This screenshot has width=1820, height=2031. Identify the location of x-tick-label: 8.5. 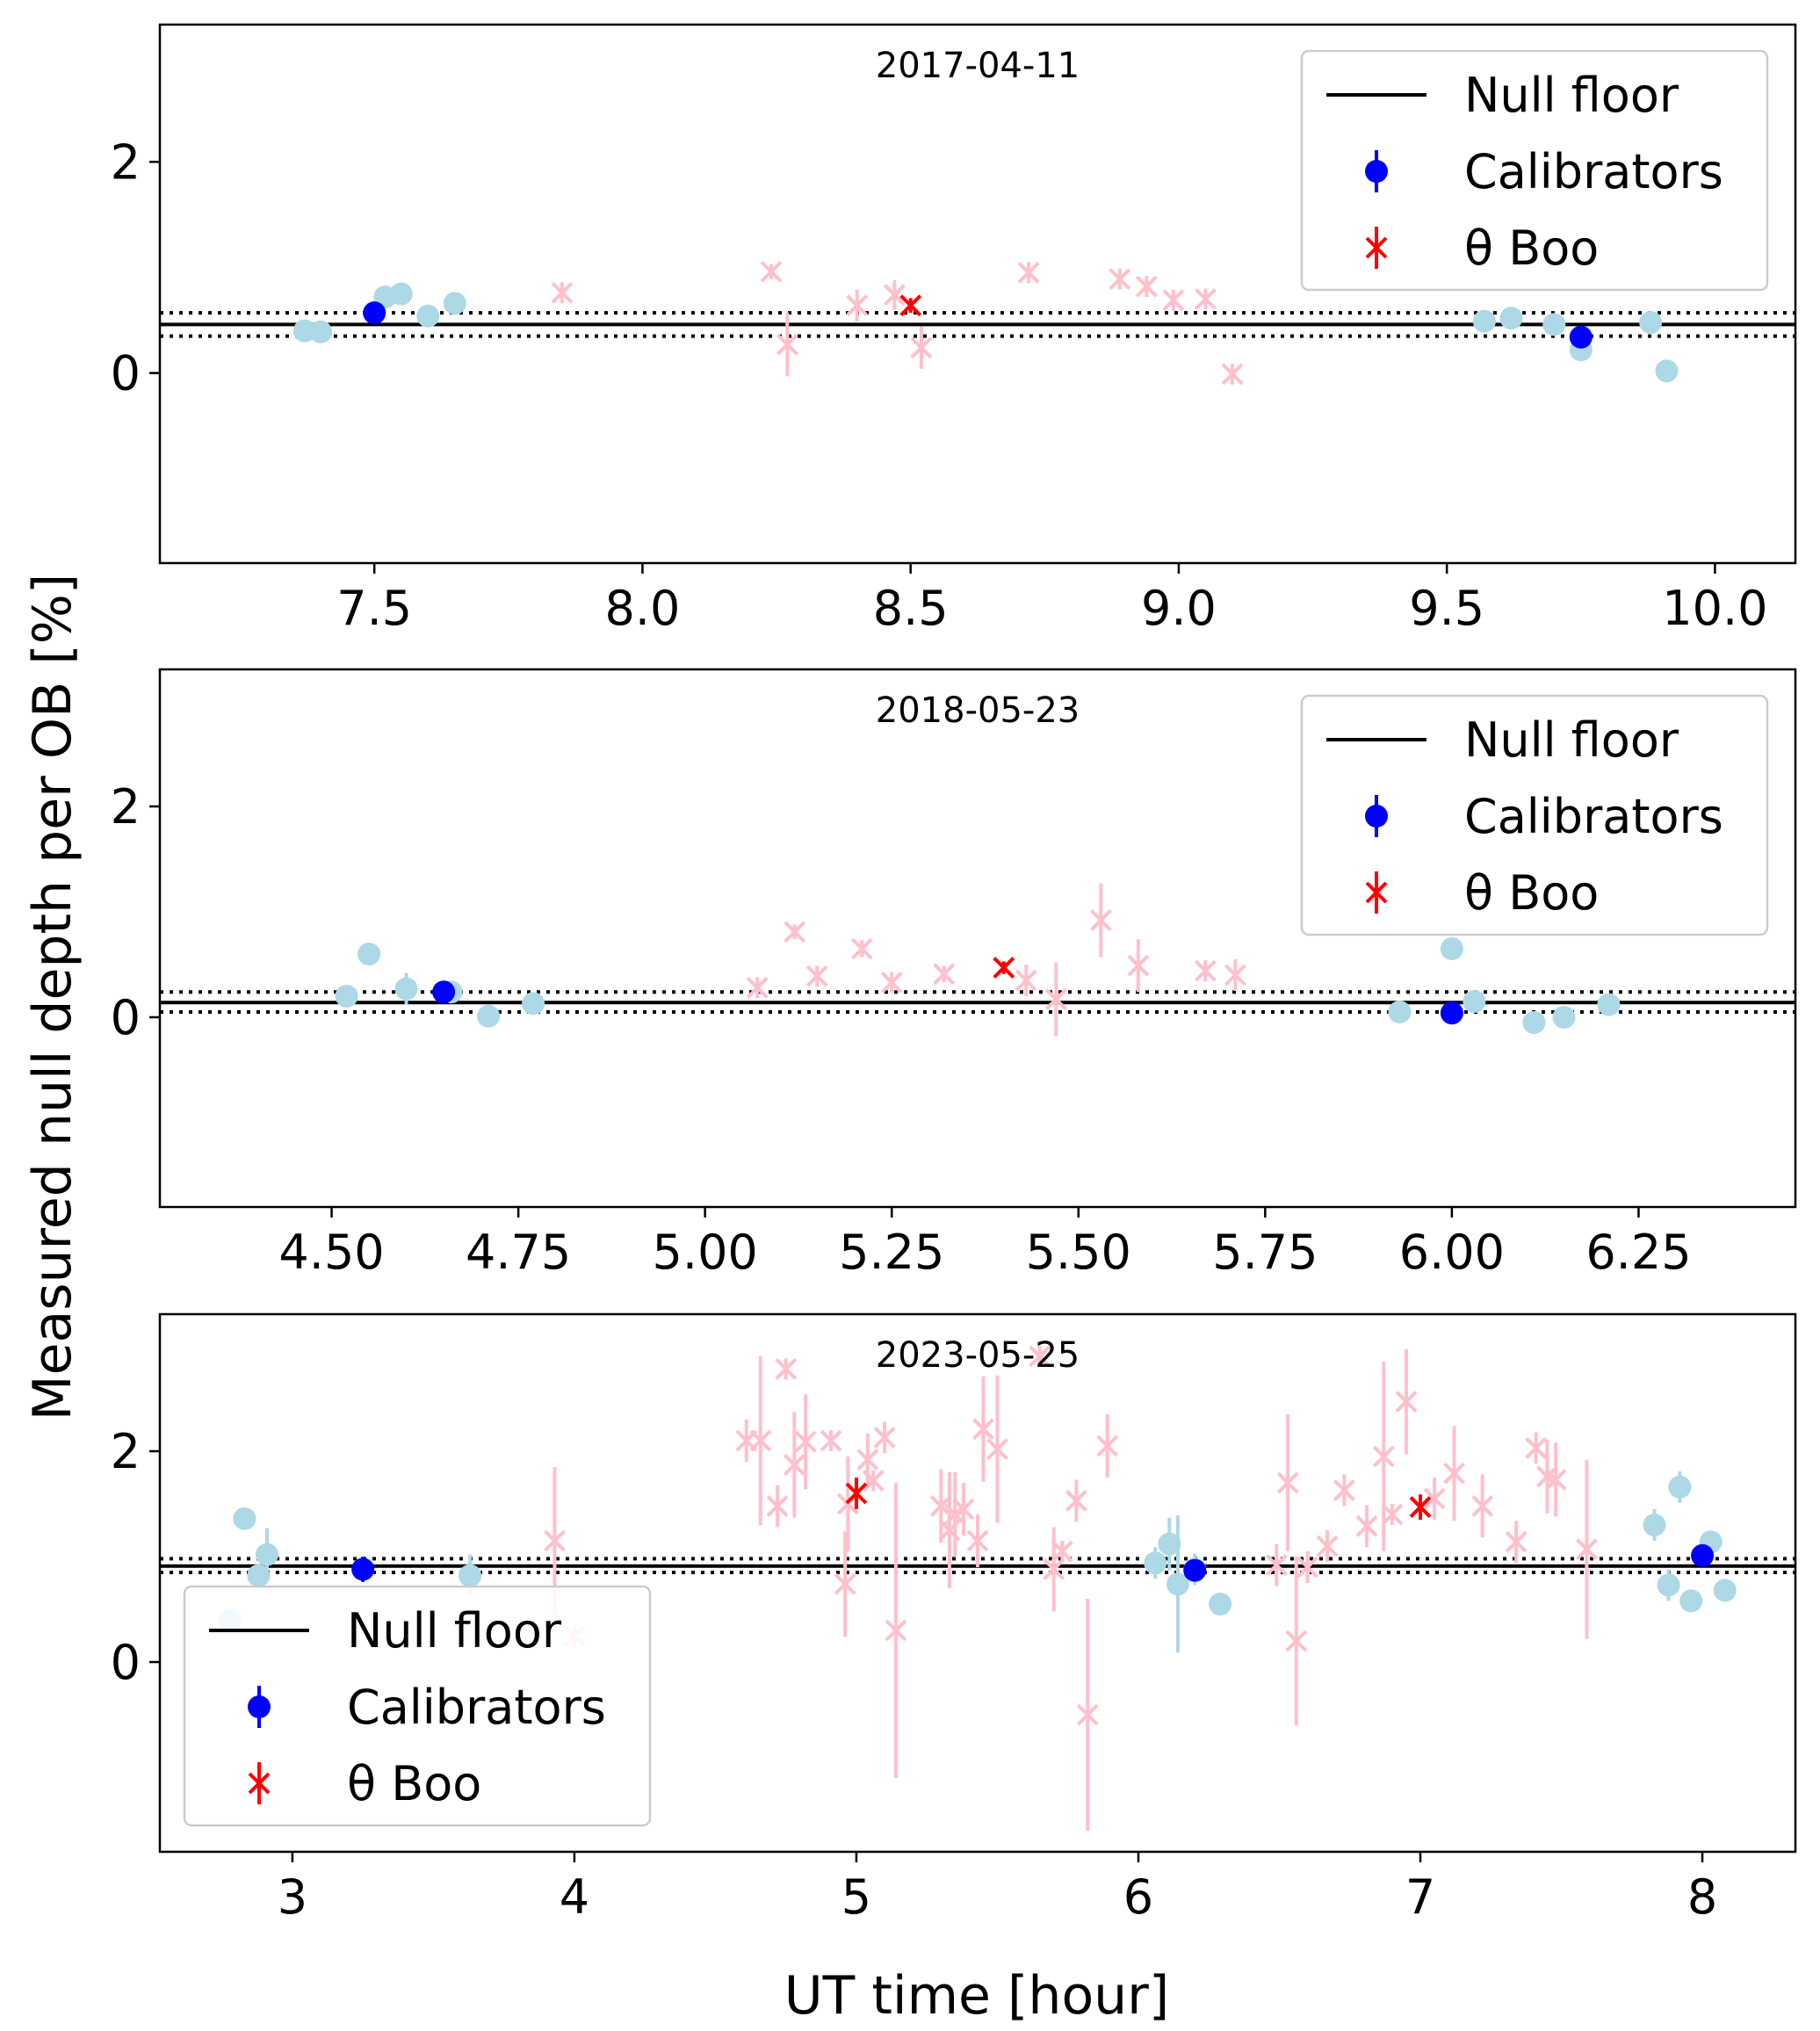
(911, 608).